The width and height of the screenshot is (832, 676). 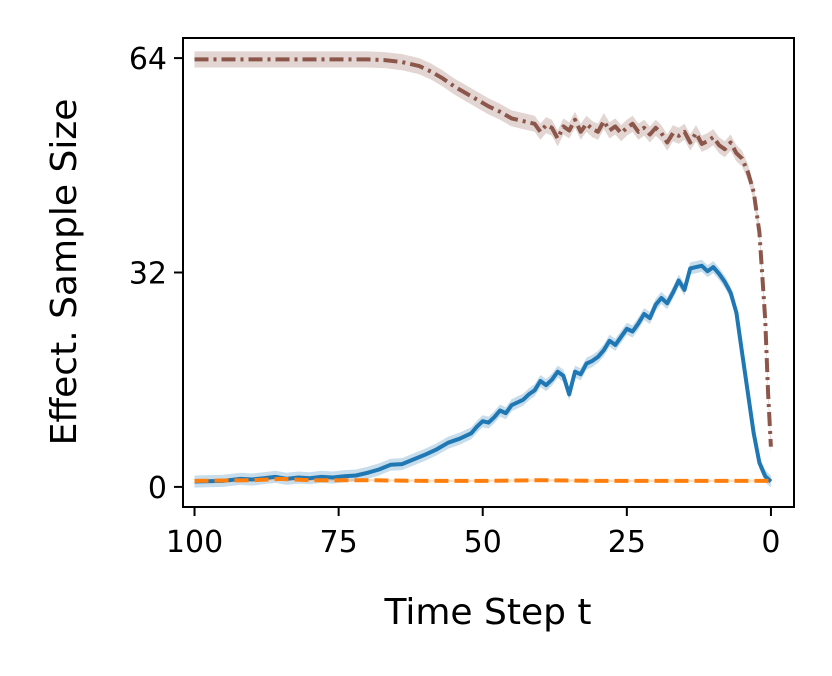 What do you see at coordinates (194, 542) in the screenshot?
I see `x-tick-label: 100` at bounding box center [194, 542].